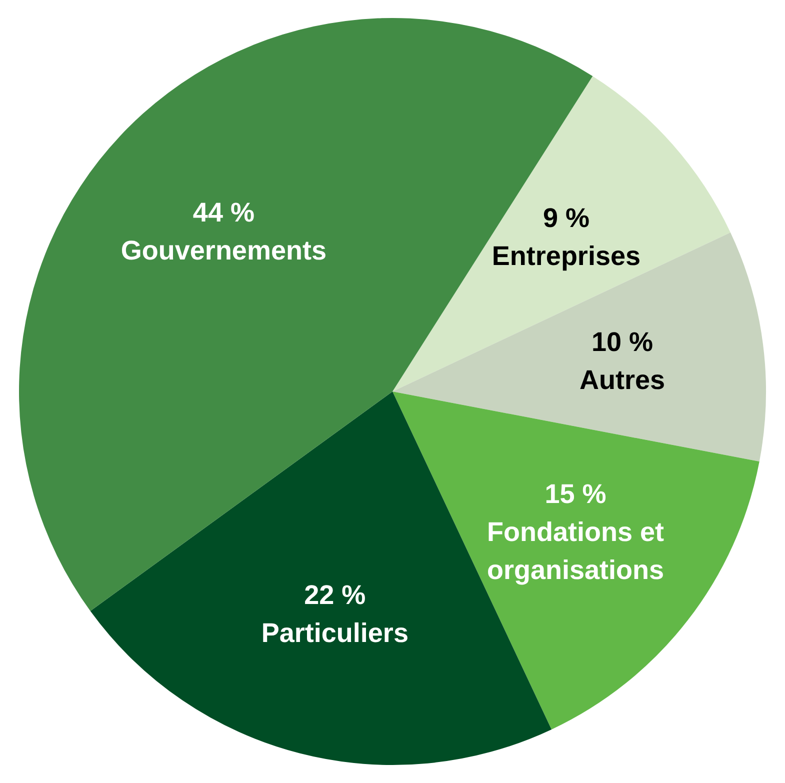  I want to click on slice-label: Entreprises, so click(566, 255).